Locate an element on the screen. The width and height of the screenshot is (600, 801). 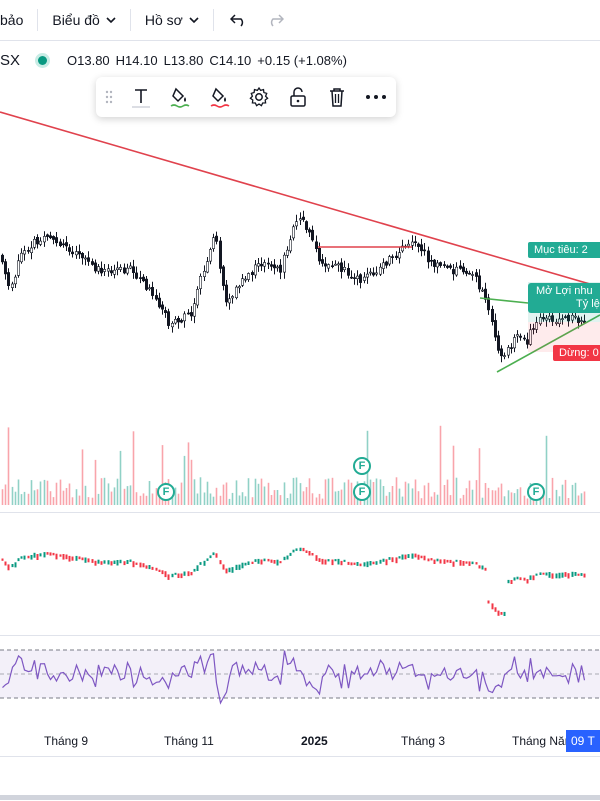
drag-handle is located at coordinates (108, 97).